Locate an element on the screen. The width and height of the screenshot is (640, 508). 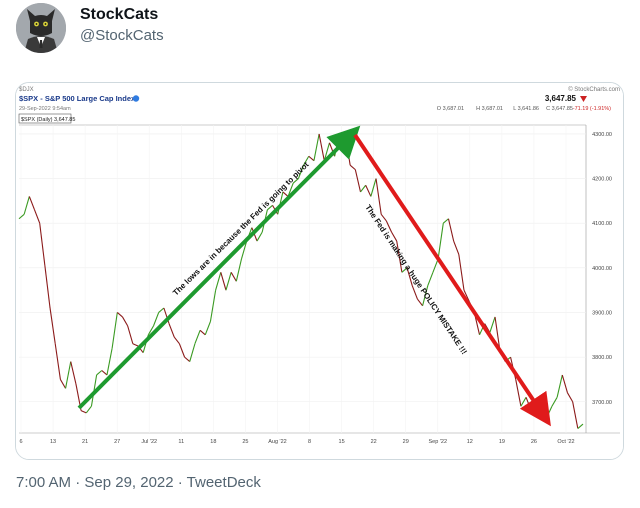
x-tick-label: 26 is located at coordinates (534, 442).